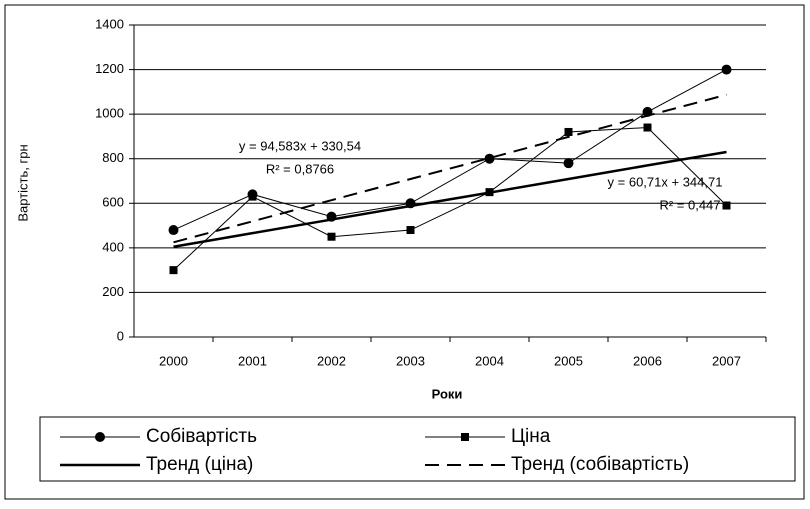 This screenshot has height=509, width=810. I want to click on y-tick-label: 800, so click(113, 157).